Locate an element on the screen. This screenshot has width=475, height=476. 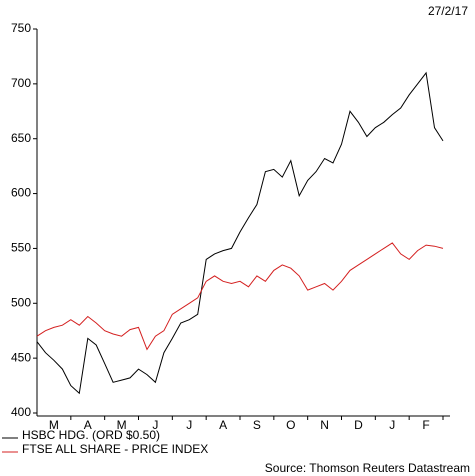
y-tick-label: 600 is located at coordinates (21, 193).